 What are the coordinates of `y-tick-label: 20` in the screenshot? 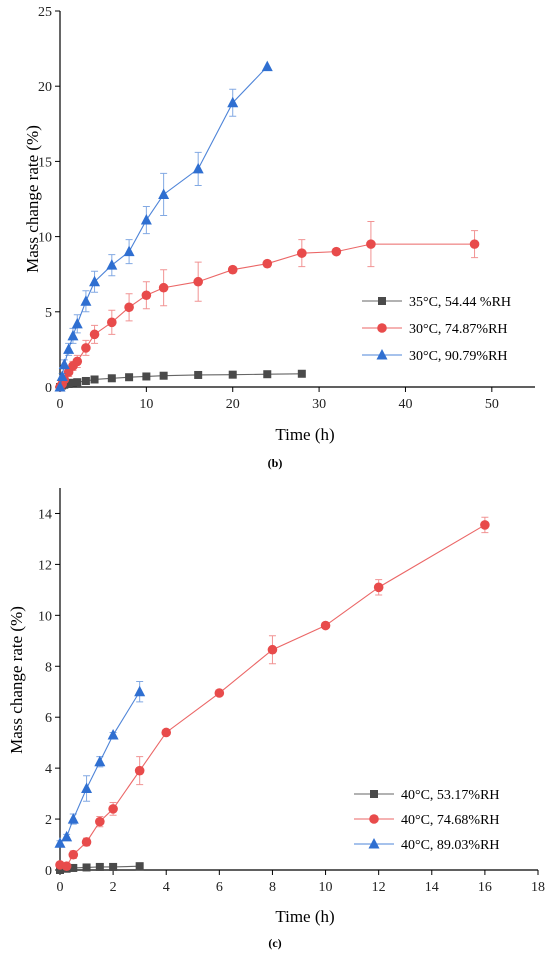 It's located at (45, 87).